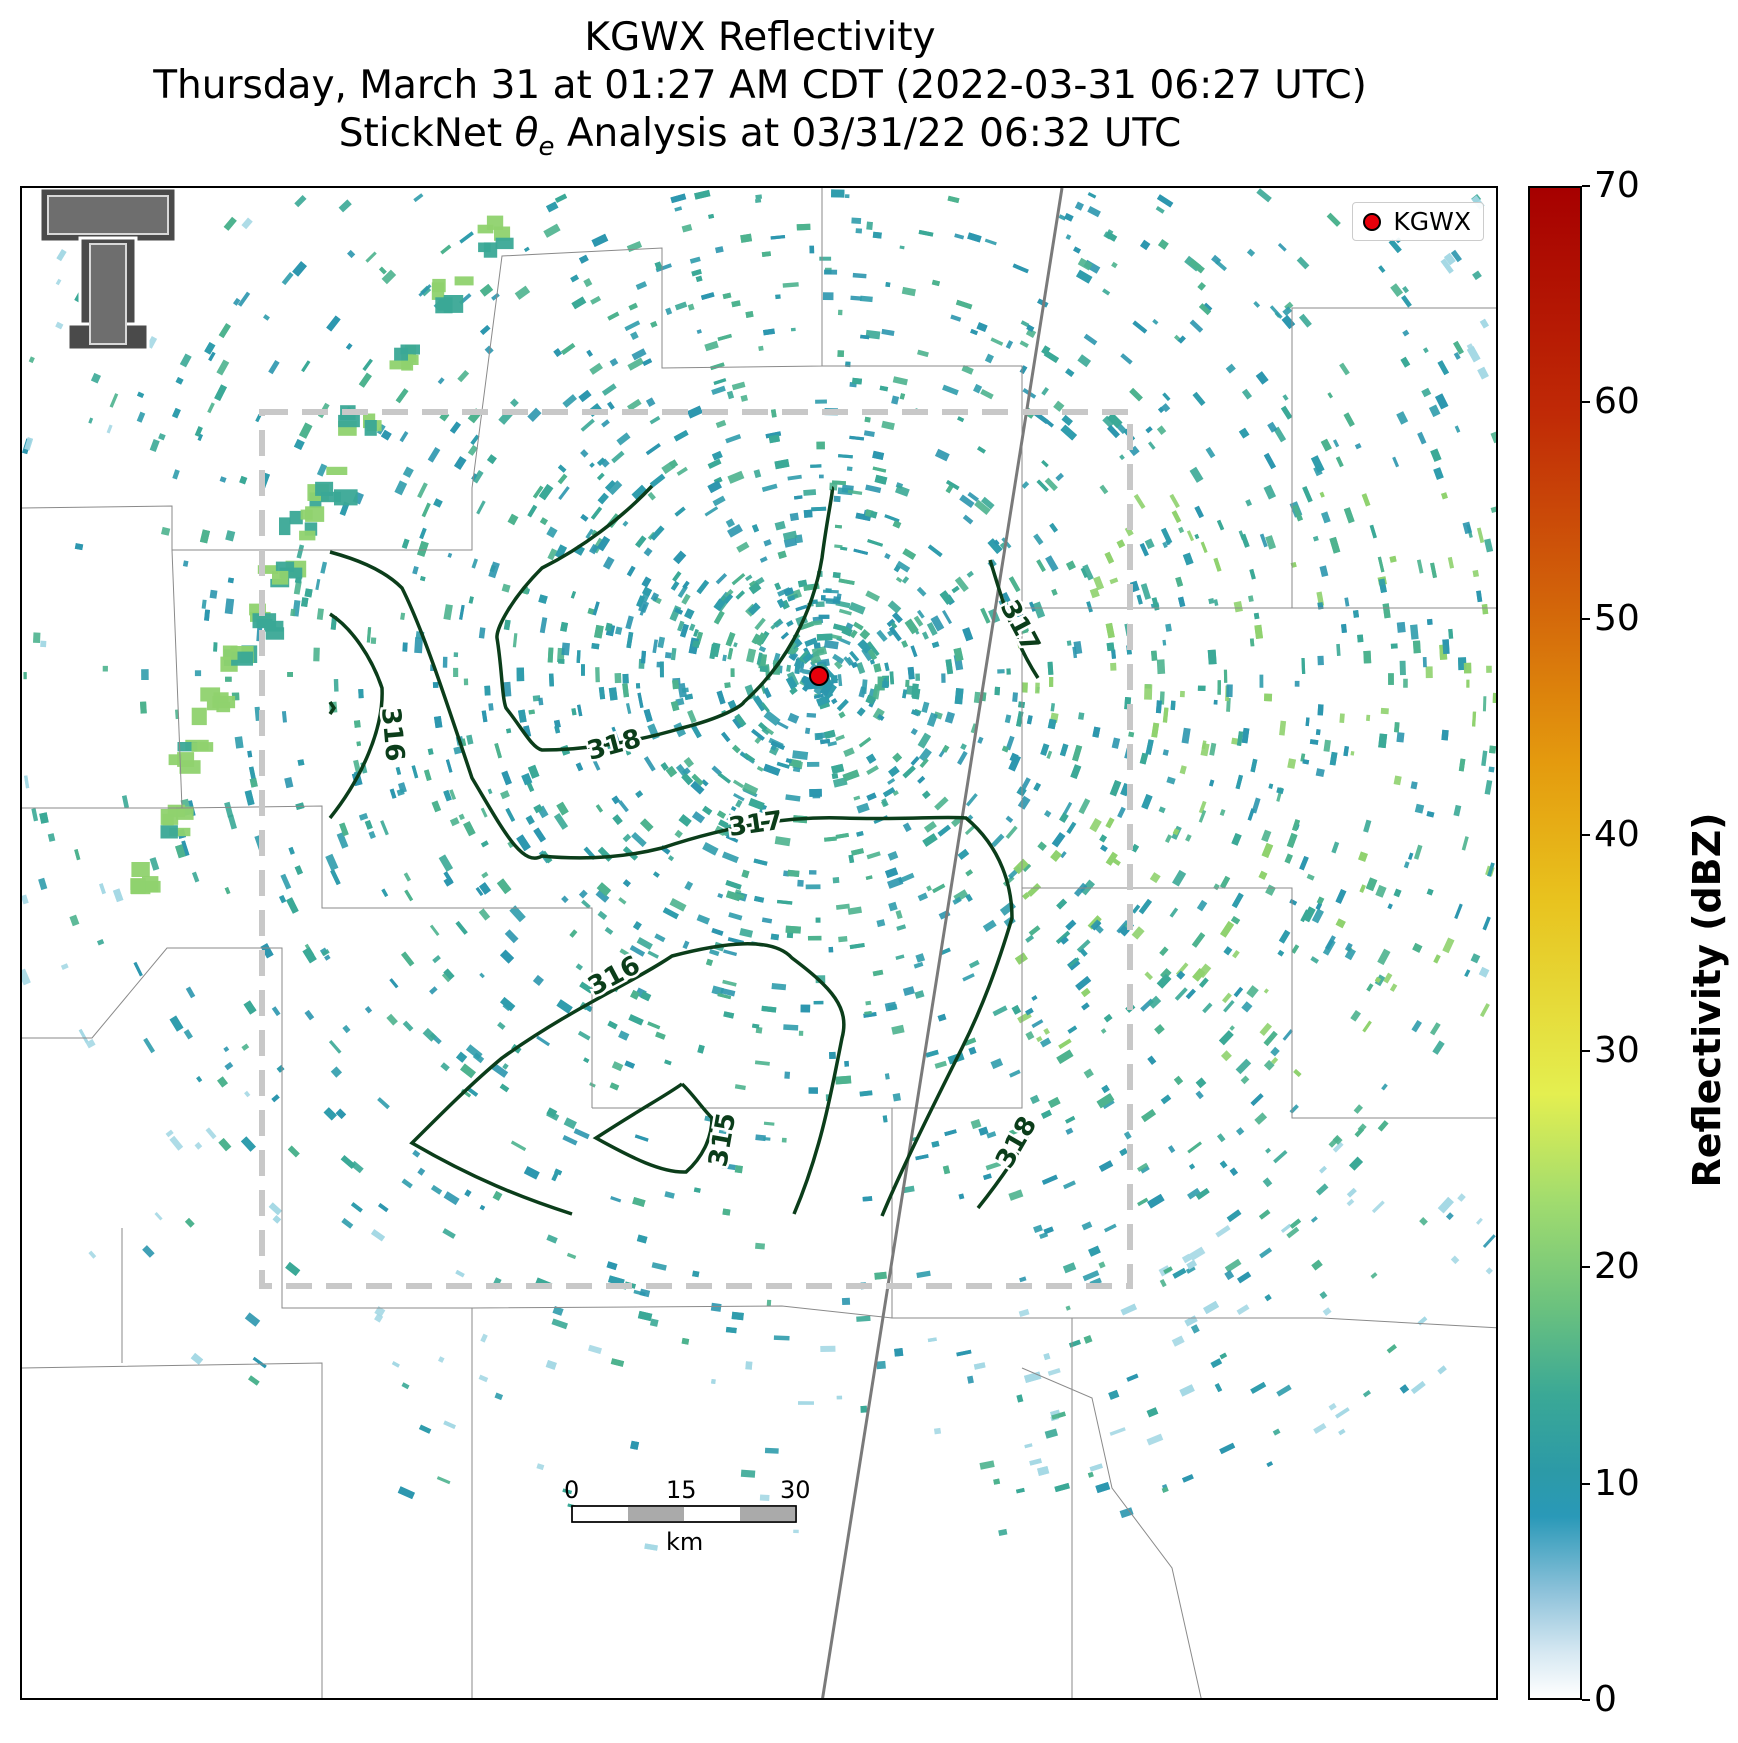 This screenshot has width=1738, height=1743. I want to click on title-line-1: KGWX Reflectivity, so click(760, 37).